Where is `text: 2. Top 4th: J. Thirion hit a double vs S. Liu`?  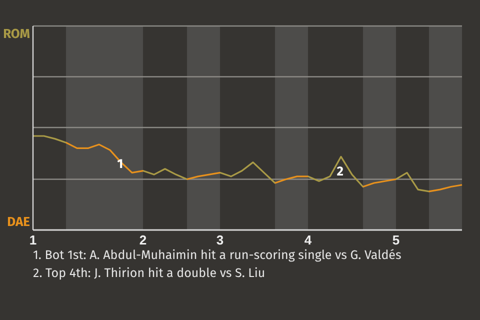 text: 2. Top 4th: J. Thirion hit a double vs S. Liu is located at coordinates (149, 273).